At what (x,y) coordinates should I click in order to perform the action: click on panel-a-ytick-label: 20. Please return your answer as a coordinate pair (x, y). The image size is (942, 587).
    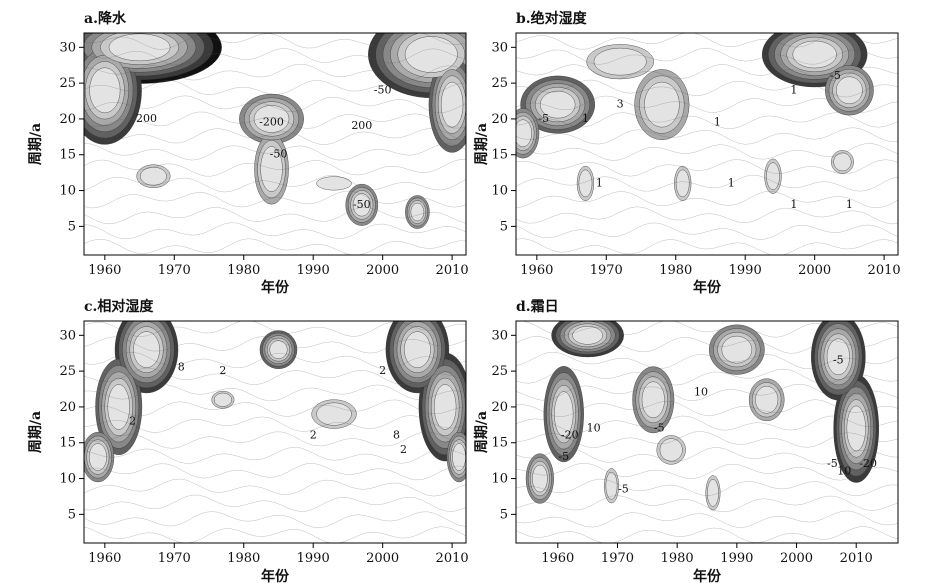
    Looking at the image, I should click on (67, 119).